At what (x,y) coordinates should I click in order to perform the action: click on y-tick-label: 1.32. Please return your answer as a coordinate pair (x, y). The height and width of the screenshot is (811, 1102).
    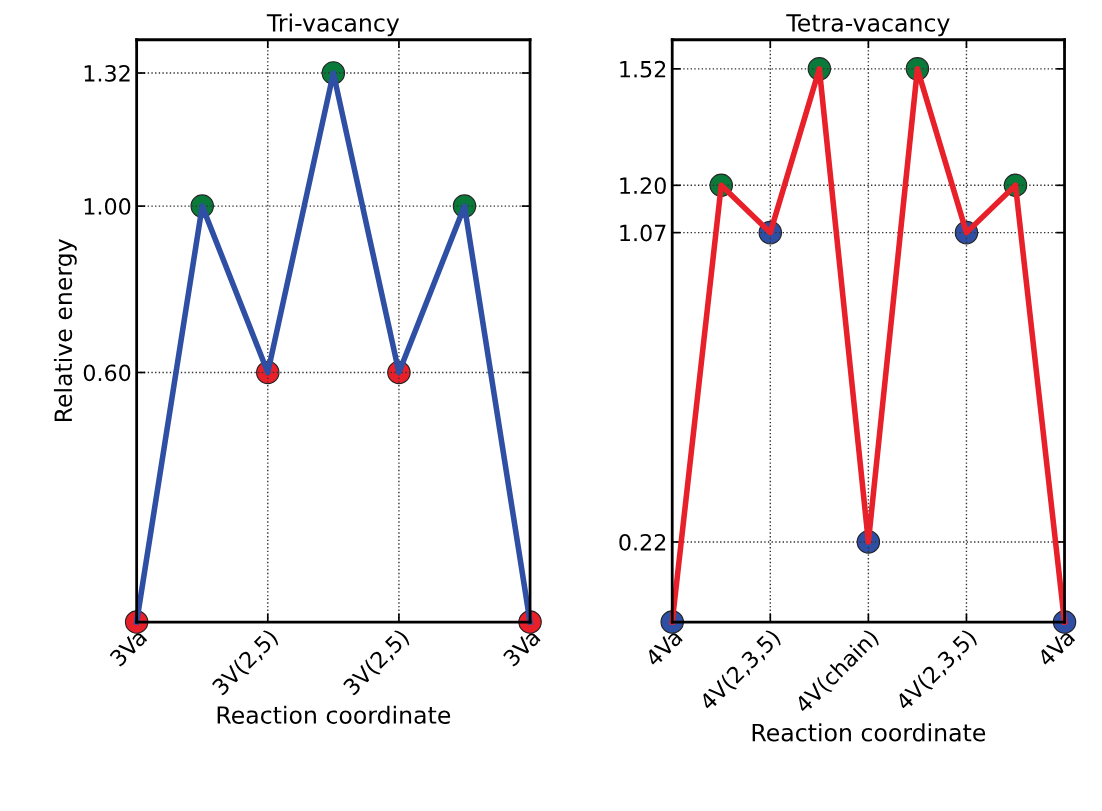
    Looking at the image, I should click on (107, 73).